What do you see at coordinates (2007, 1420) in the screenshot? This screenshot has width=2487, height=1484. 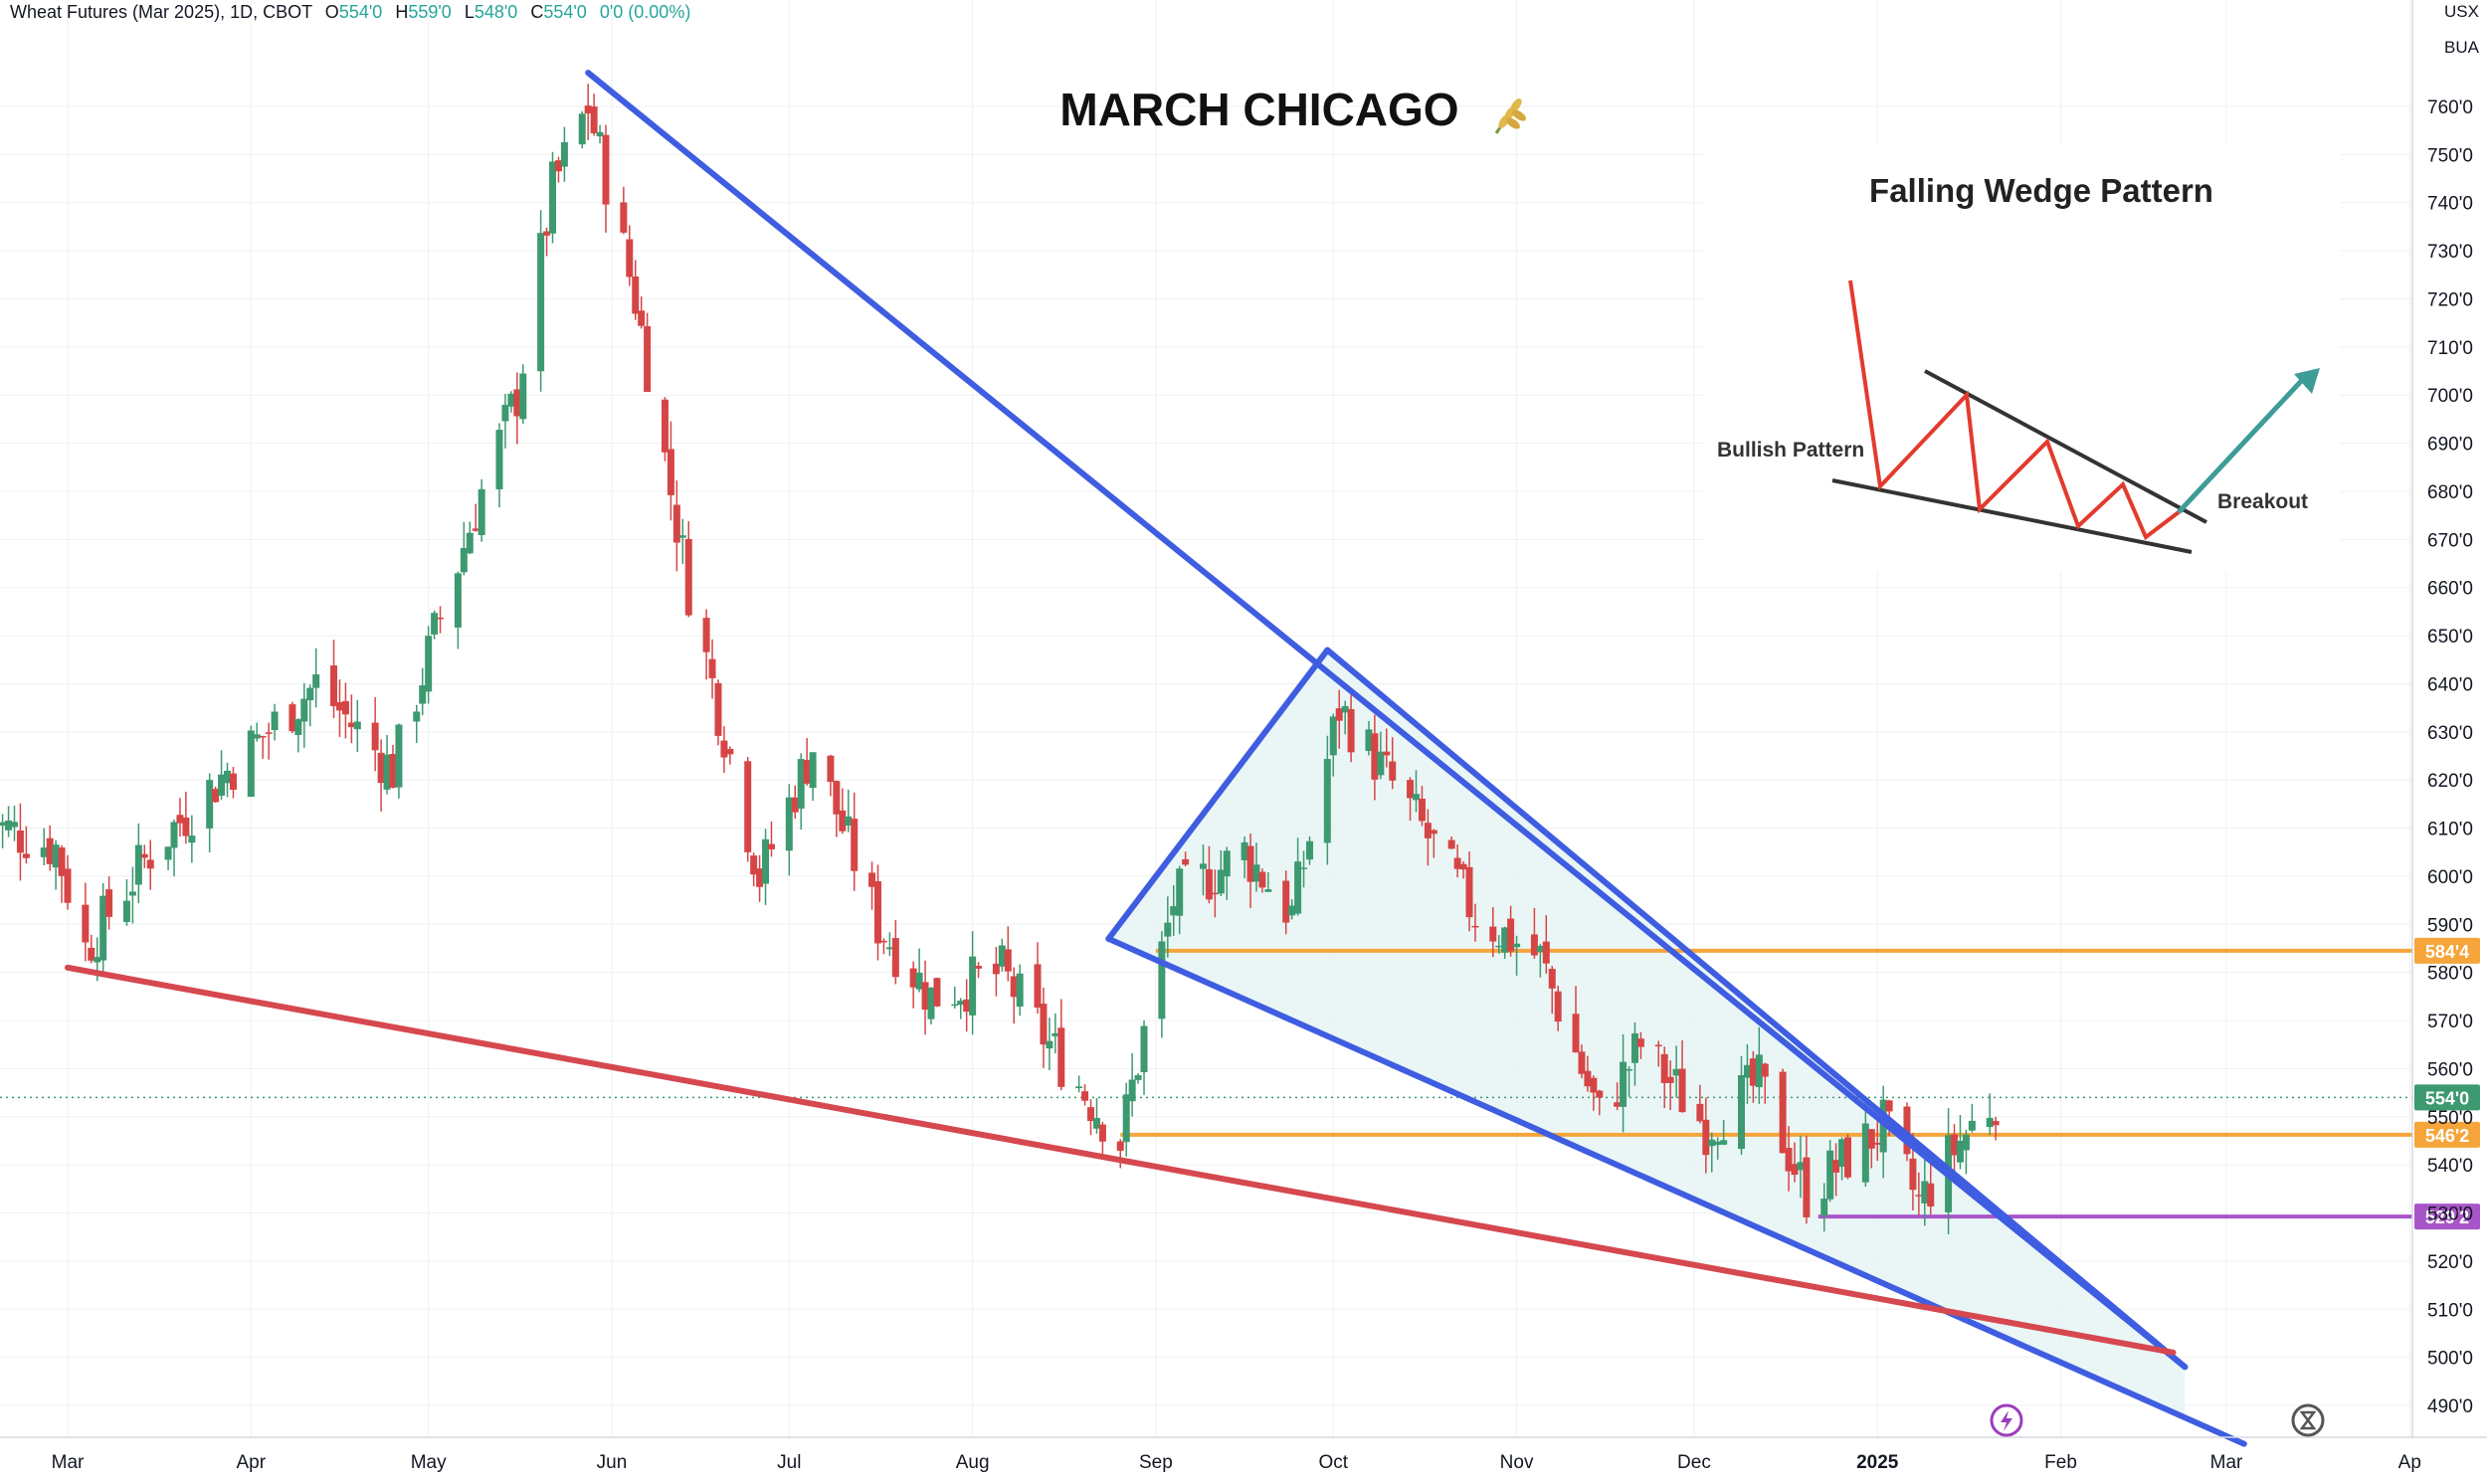 I see `lightning-icon` at bounding box center [2007, 1420].